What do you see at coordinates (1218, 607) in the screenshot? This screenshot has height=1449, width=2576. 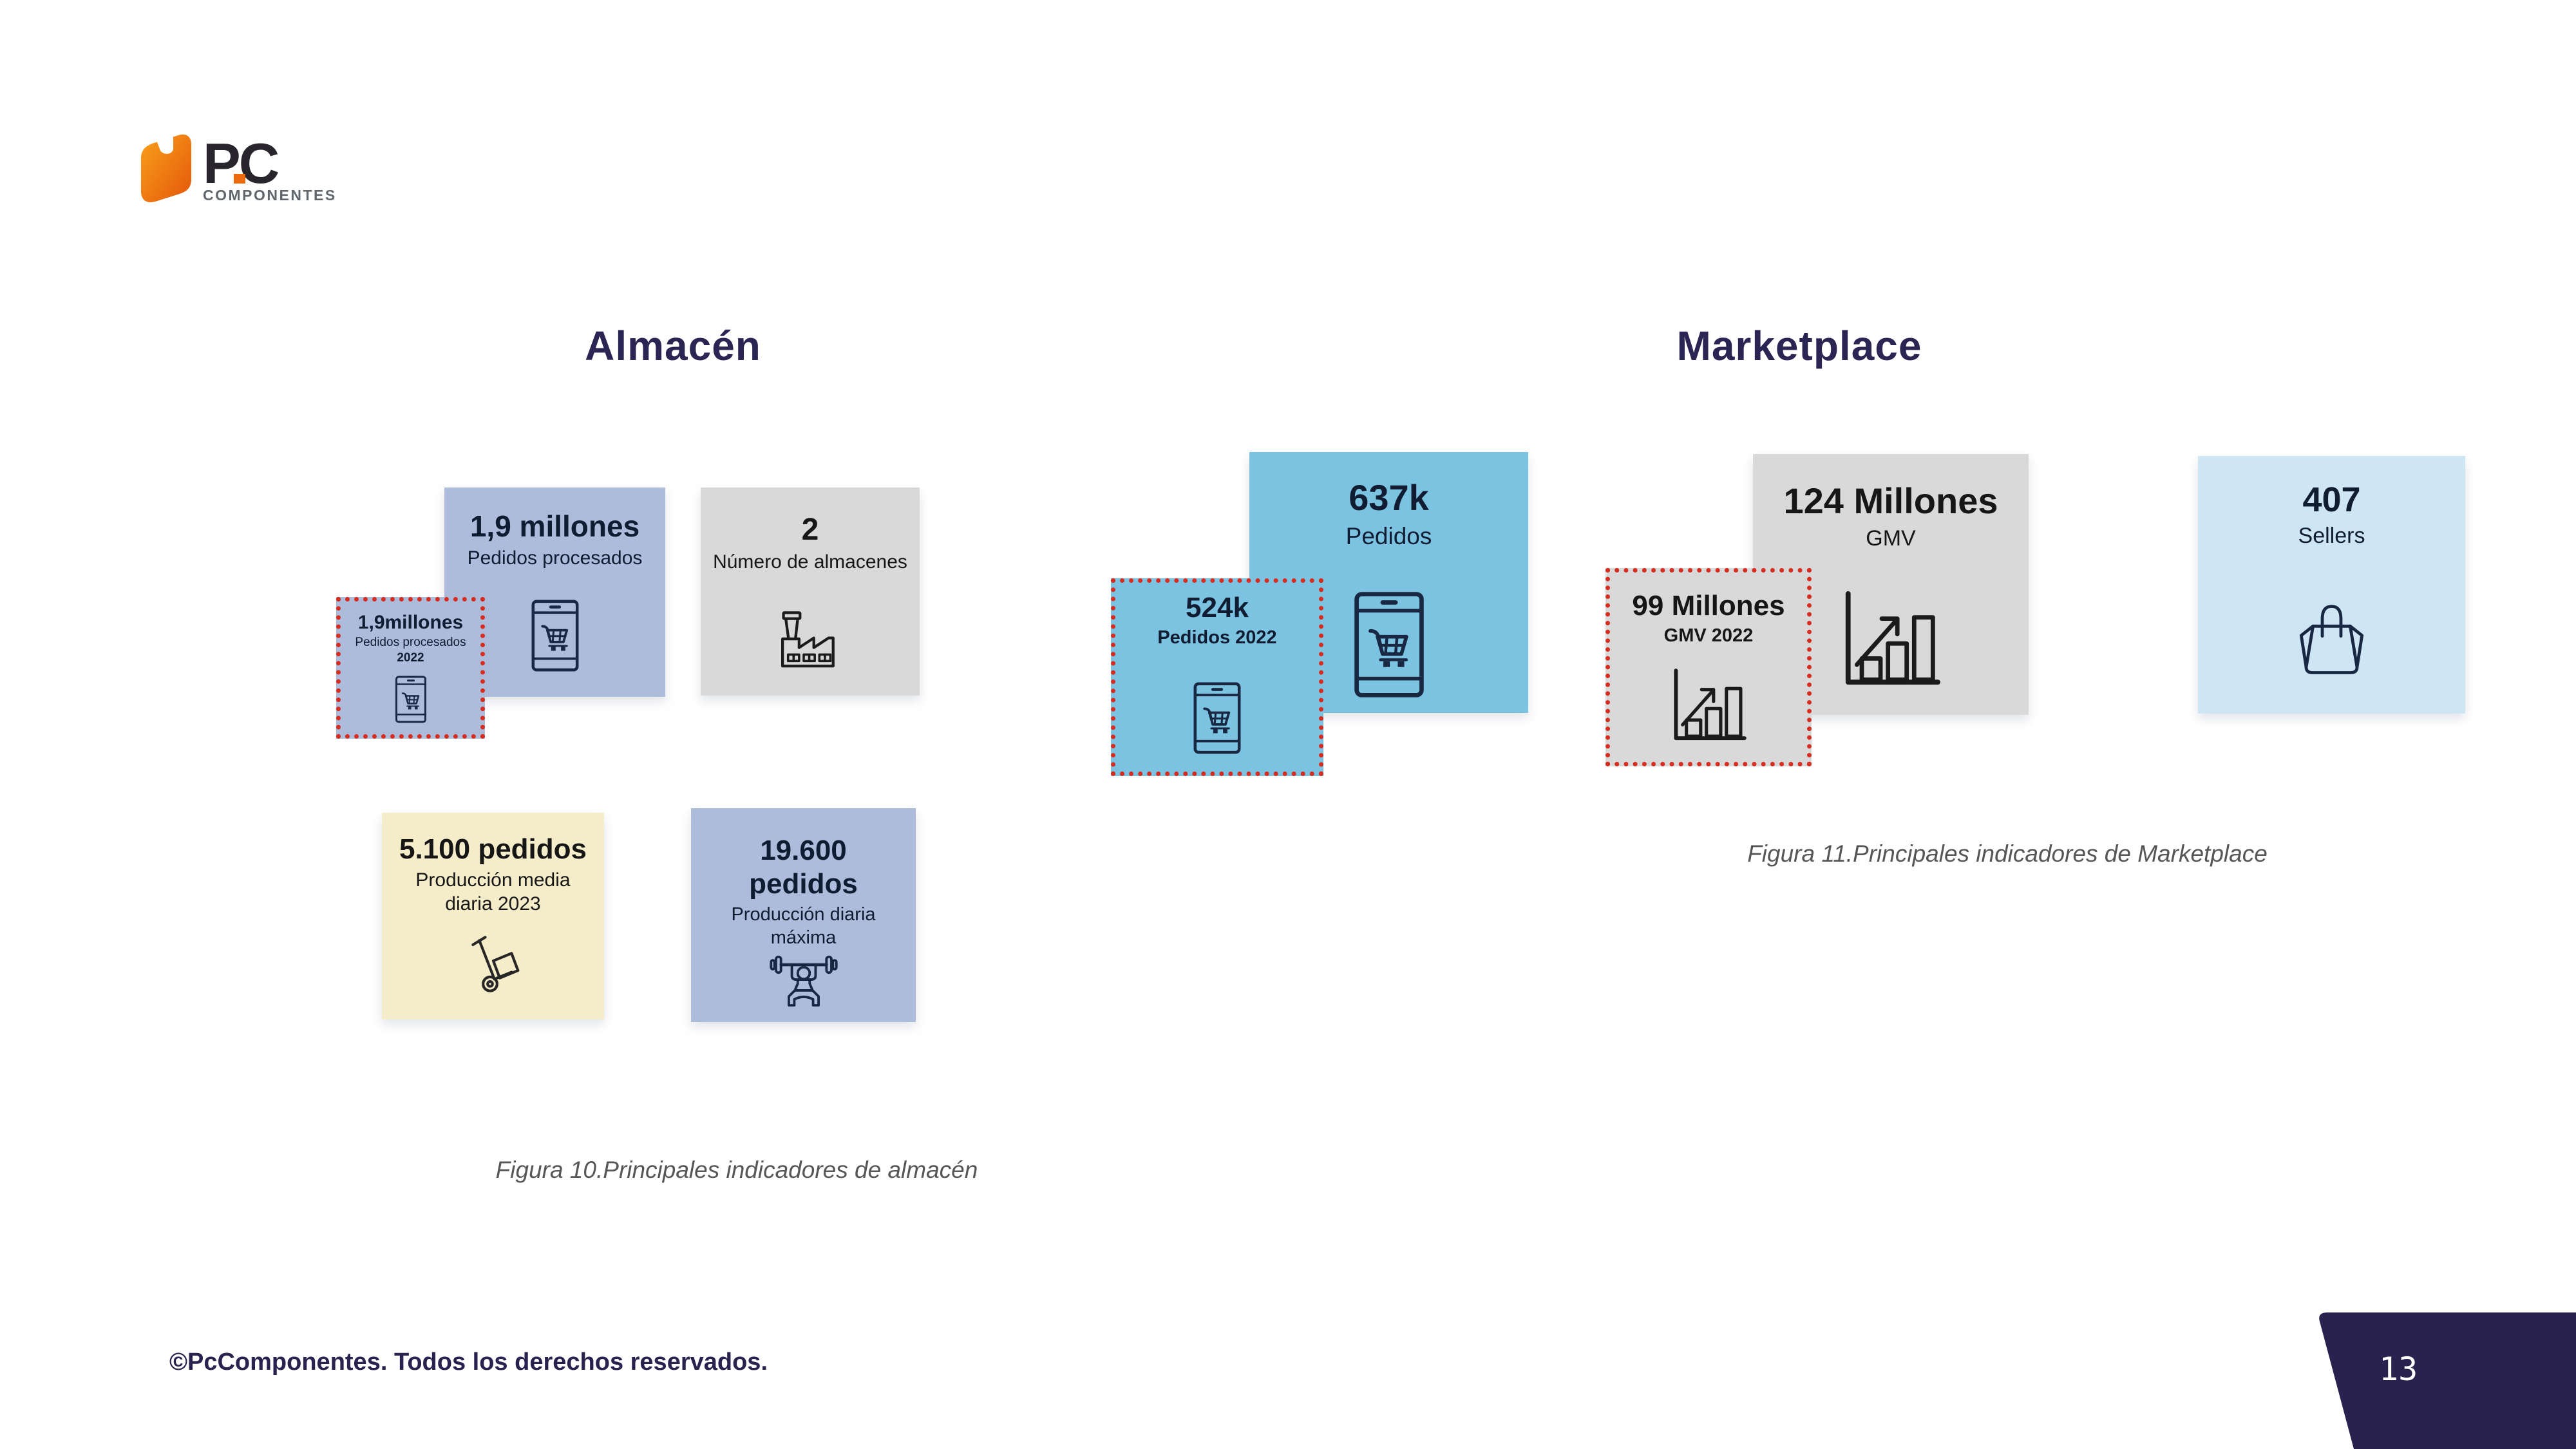 I see `stat-value: 524k` at bounding box center [1218, 607].